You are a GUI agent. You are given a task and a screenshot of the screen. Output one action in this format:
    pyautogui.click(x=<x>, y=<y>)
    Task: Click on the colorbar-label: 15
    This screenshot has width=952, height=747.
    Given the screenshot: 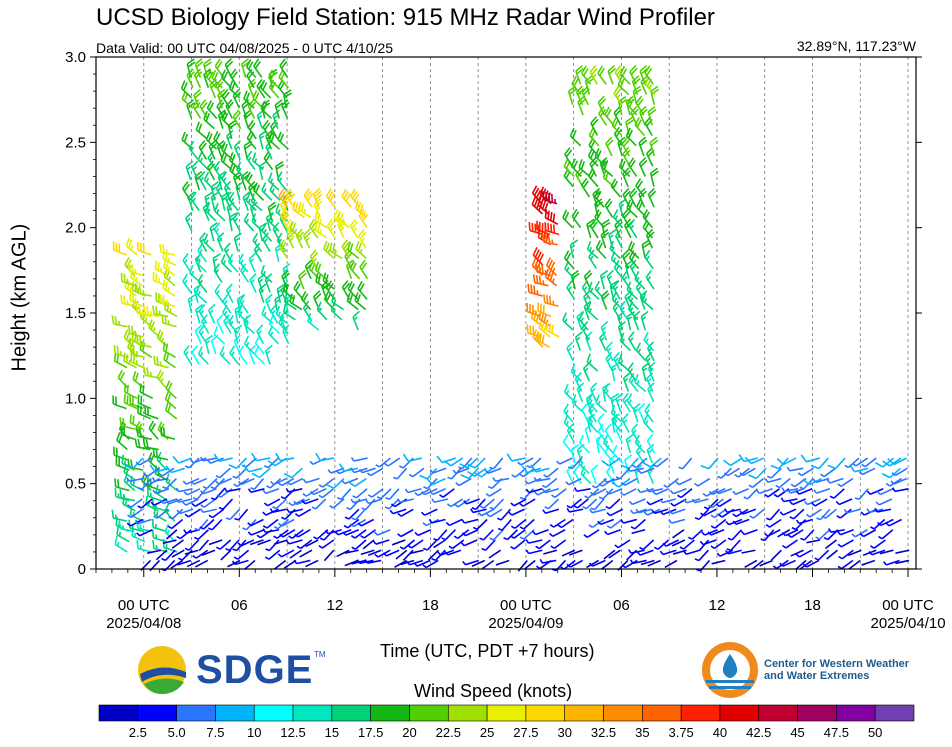 What is the action you would take?
    pyautogui.click(x=332, y=732)
    